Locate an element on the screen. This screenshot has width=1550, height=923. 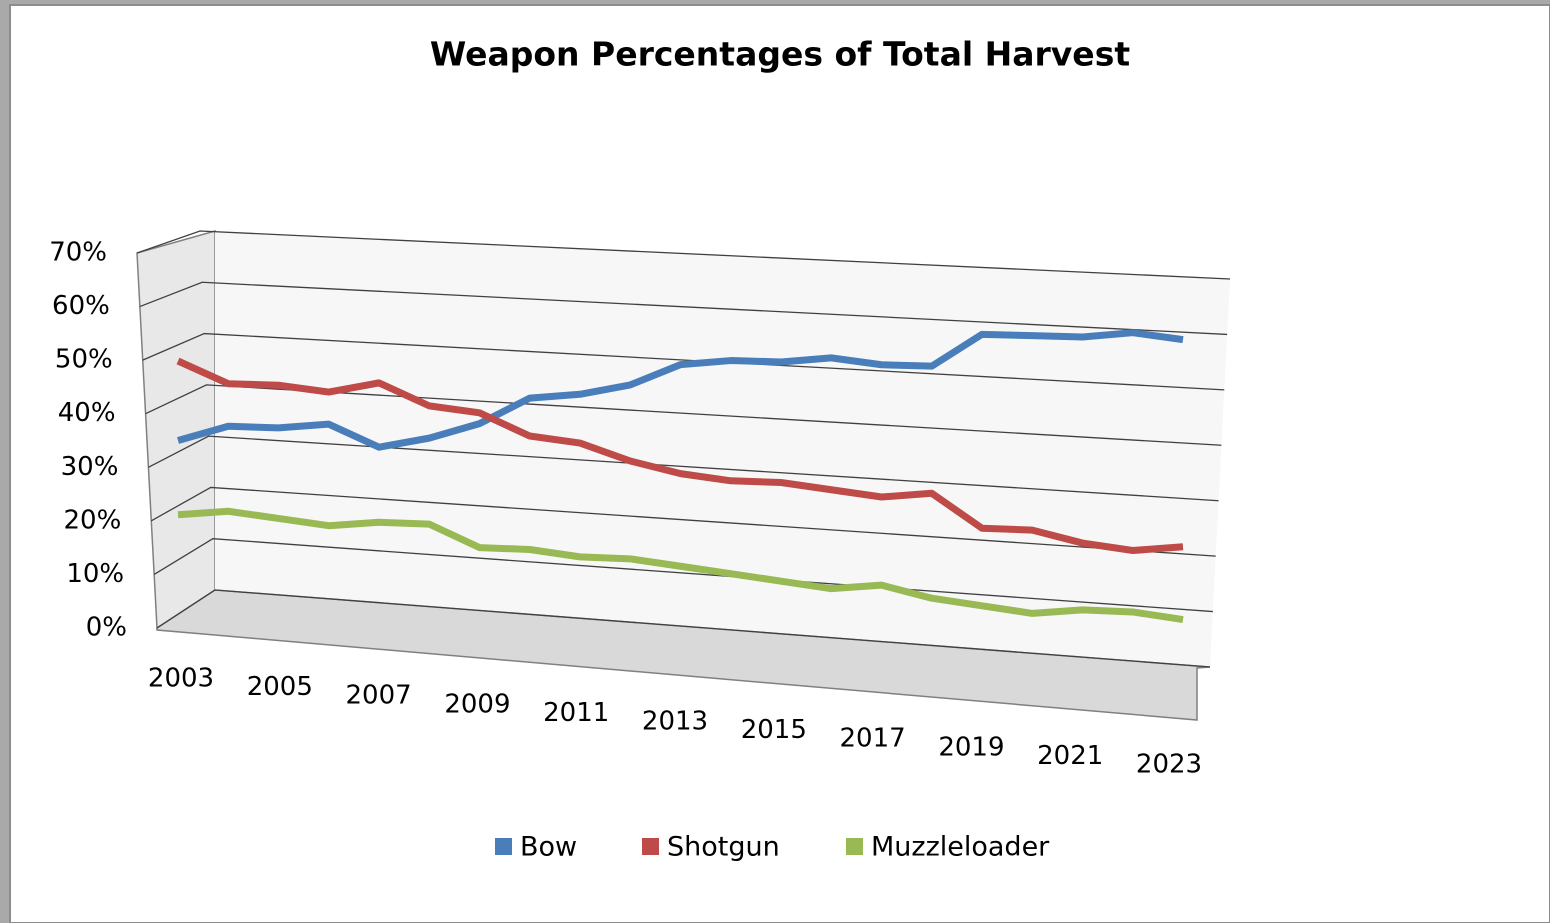
y-tick-label: 60% is located at coordinates (81, 306).